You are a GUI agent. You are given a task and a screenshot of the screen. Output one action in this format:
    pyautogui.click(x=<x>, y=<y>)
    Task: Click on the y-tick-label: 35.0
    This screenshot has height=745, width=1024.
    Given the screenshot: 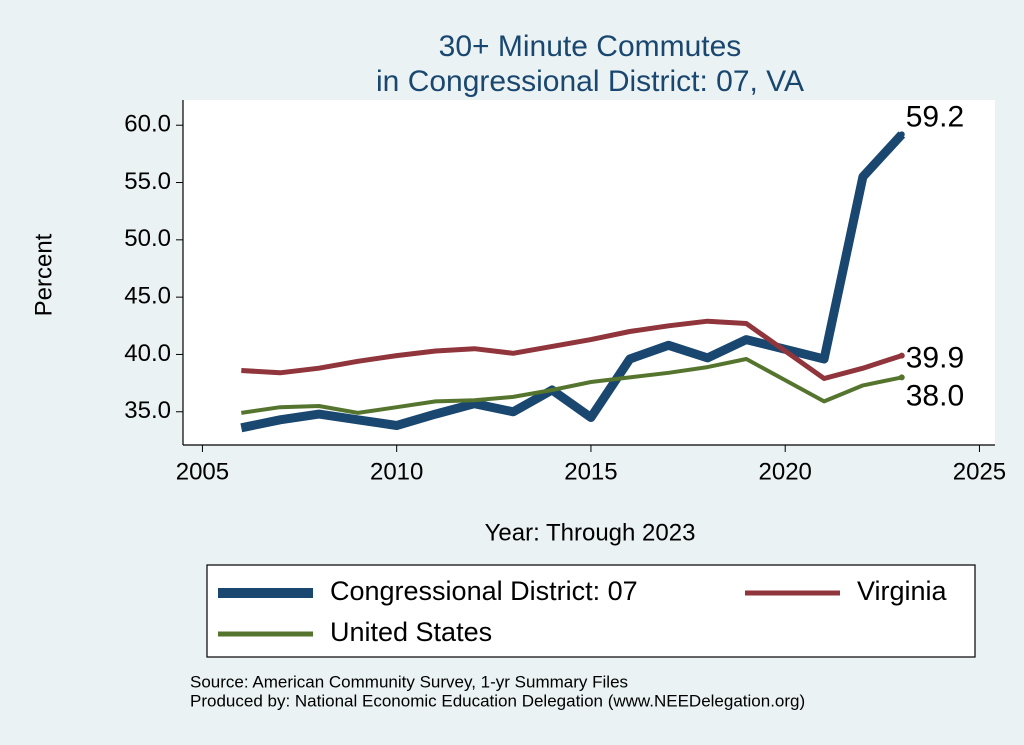 What is the action you would take?
    pyautogui.click(x=147, y=410)
    